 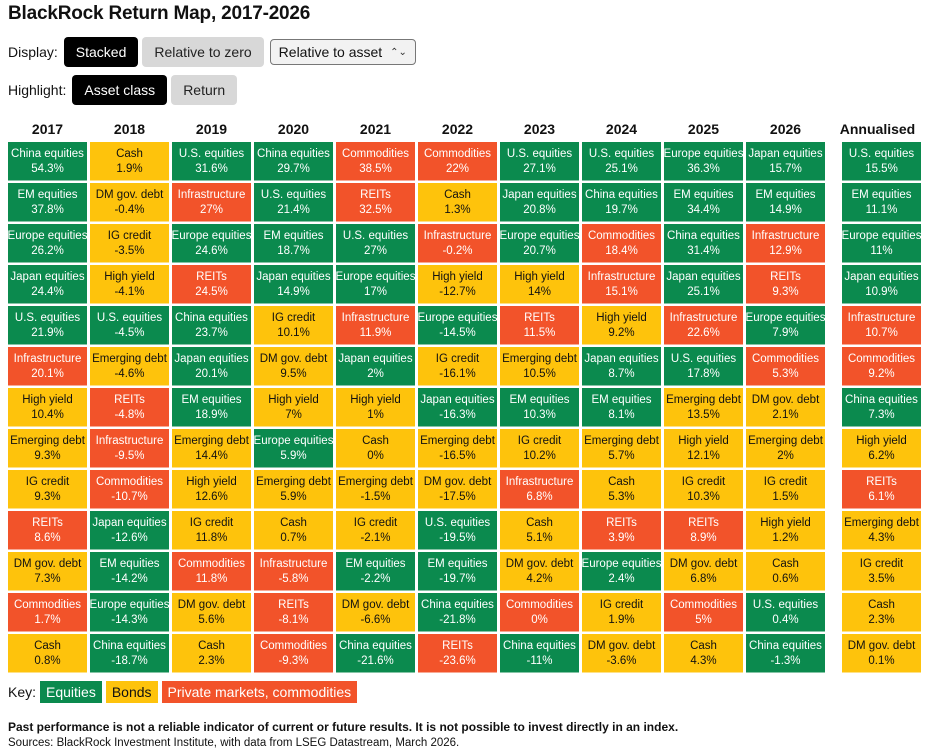 I want to click on cell-2023-china-equities: China equities -11%, so click(x=539, y=653).